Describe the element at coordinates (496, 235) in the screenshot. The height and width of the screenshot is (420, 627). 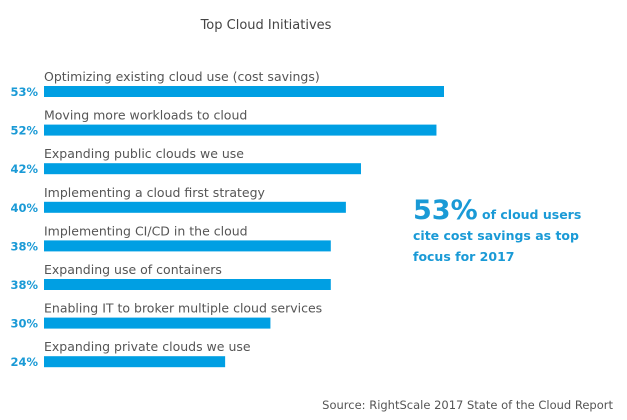
I see `callout-line-2: cite cost savings as top` at that location.